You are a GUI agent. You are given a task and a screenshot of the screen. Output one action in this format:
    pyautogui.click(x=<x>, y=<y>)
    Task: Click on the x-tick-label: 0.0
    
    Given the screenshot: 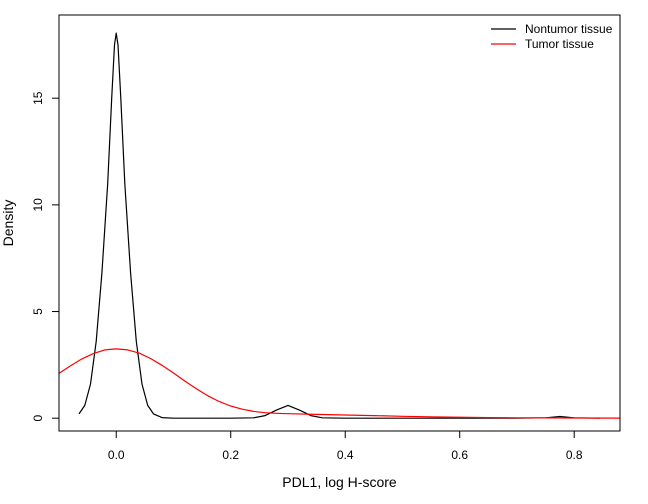 What is the action you would take?
    pyautogui.click(x=116, y=455)
    